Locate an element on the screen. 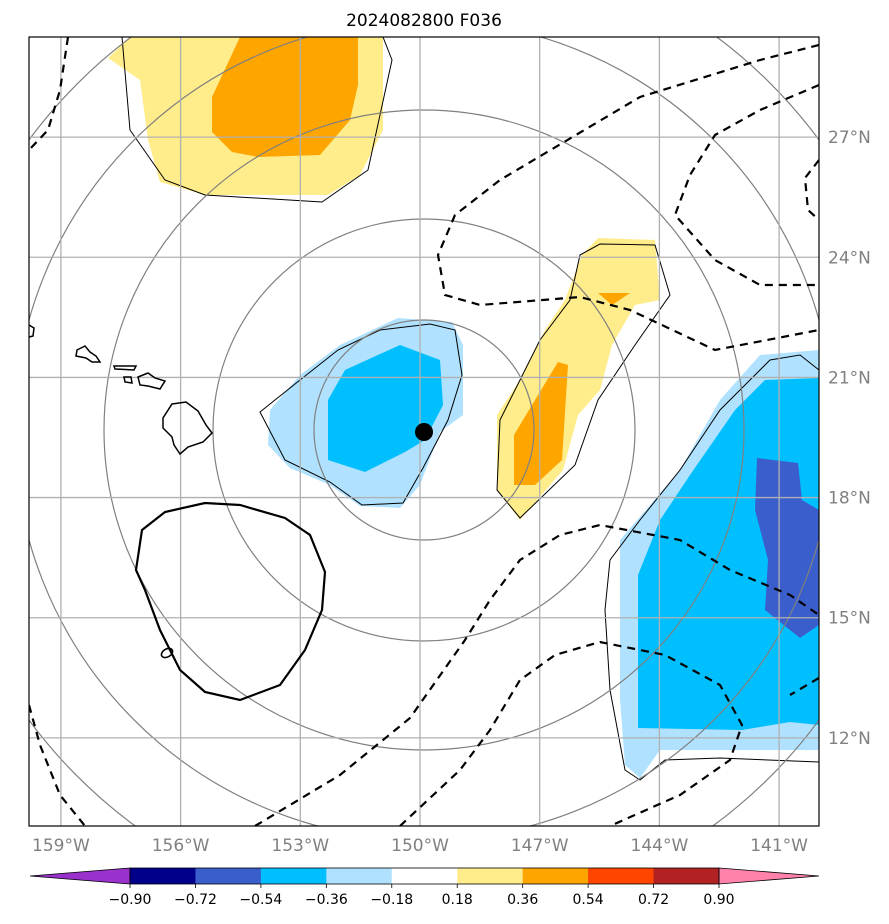 This screenshot has height=924, width=889. latitude-labels: 12°N 15°N 18°N 21°N 24°N 27°N is located at coordinates (849, 438).